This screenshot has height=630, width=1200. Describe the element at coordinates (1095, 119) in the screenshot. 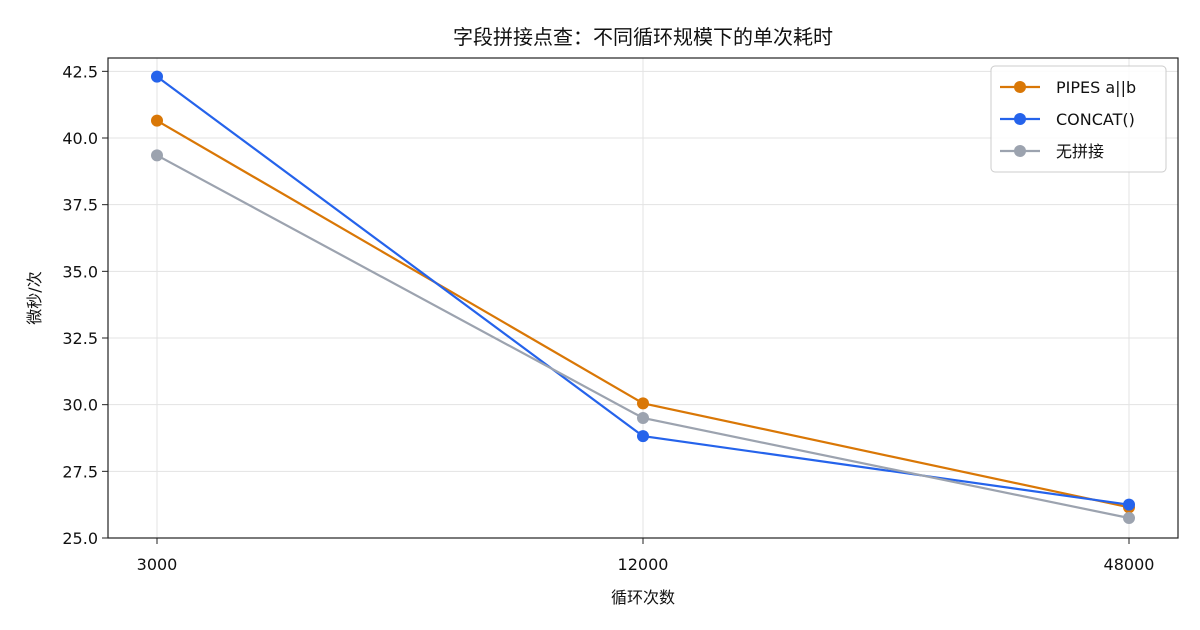

I see `legend-label: CONCAT()` at that location.